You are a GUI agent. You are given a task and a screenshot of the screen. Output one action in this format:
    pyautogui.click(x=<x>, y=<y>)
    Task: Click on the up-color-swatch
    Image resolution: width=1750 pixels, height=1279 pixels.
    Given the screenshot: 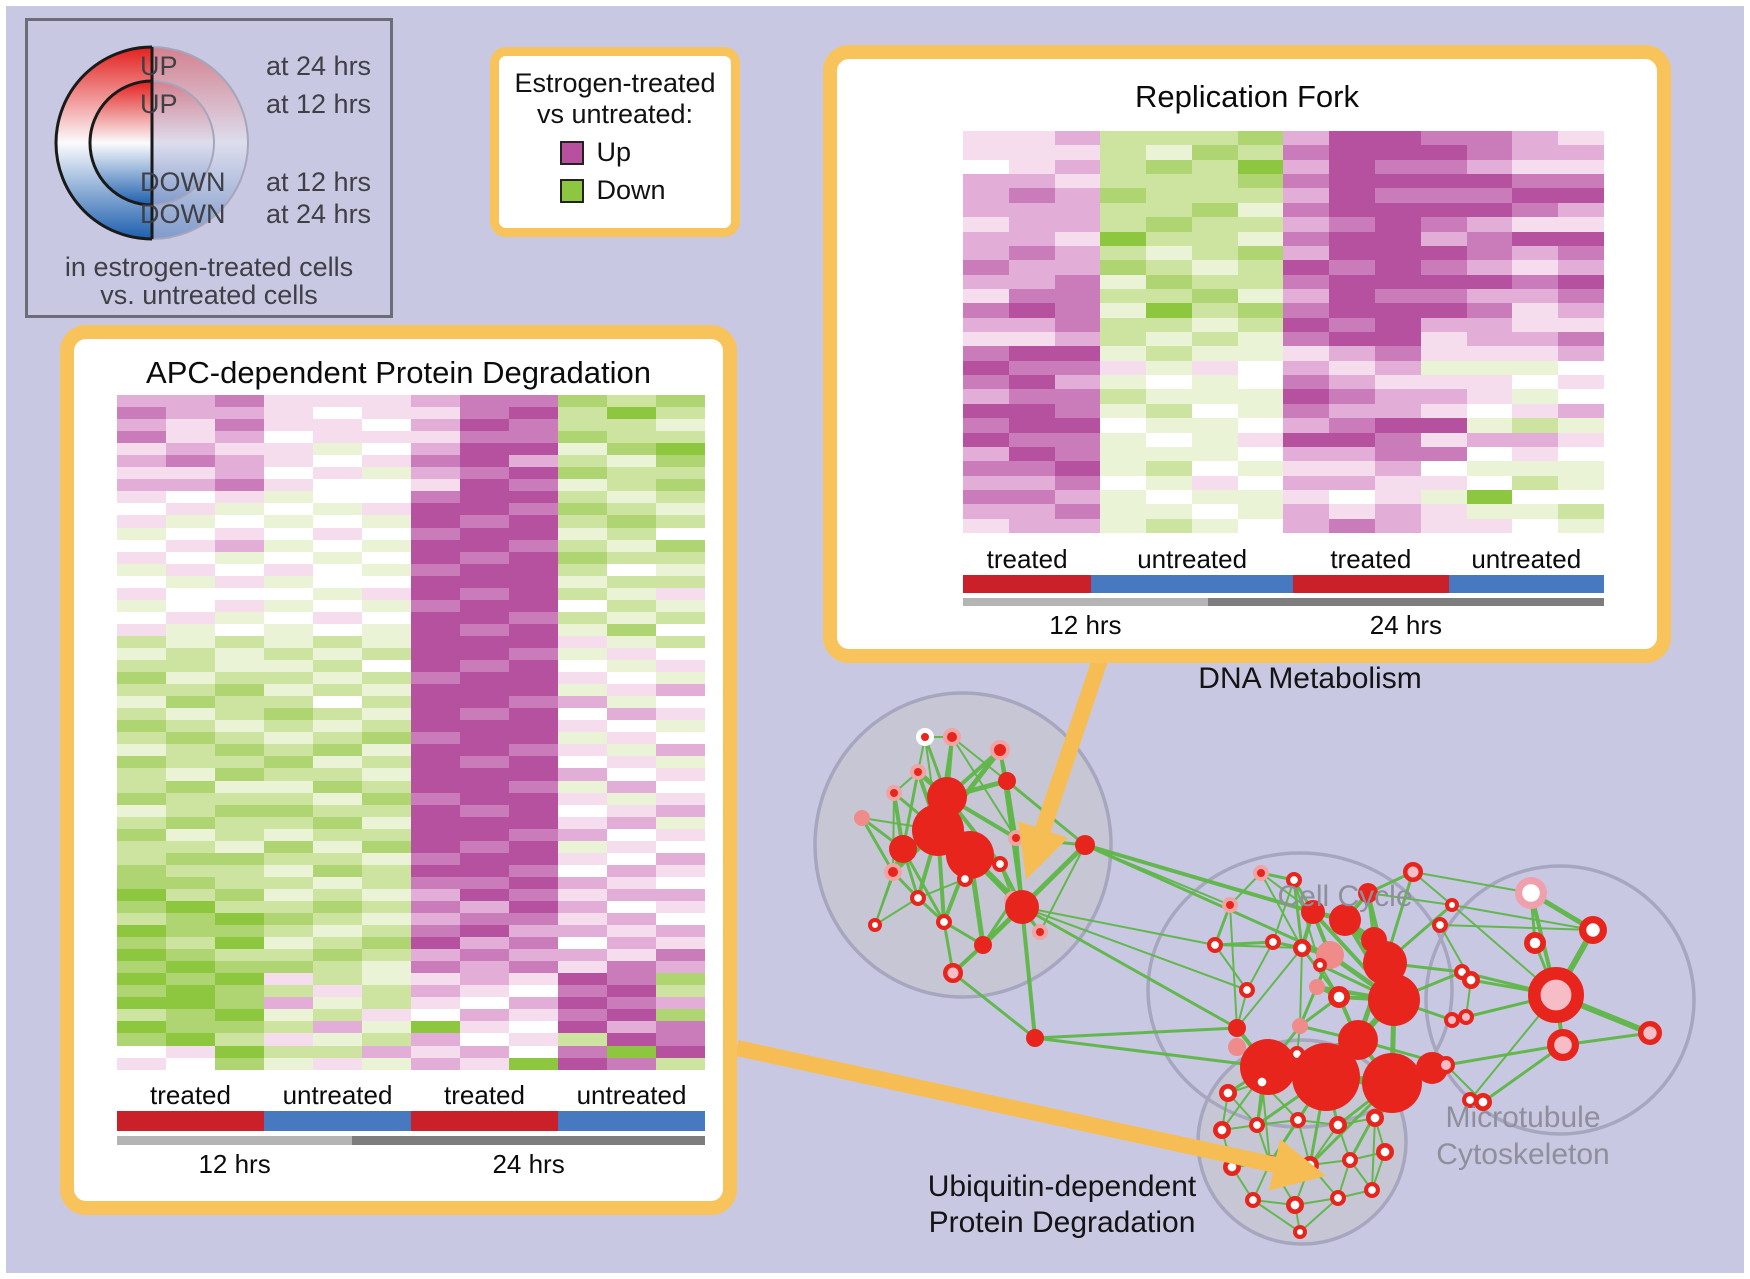 What is the action you would take?
    pyautogui.click(x=571, y=152)
    